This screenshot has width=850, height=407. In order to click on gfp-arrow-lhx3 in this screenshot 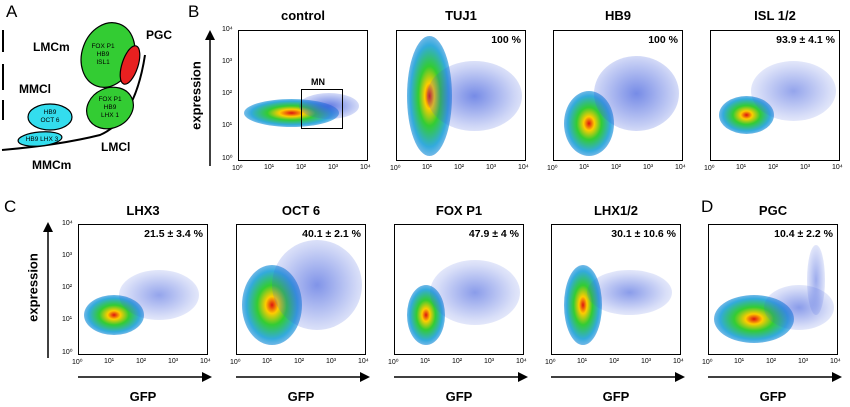, I will do `click(145, 377)`.